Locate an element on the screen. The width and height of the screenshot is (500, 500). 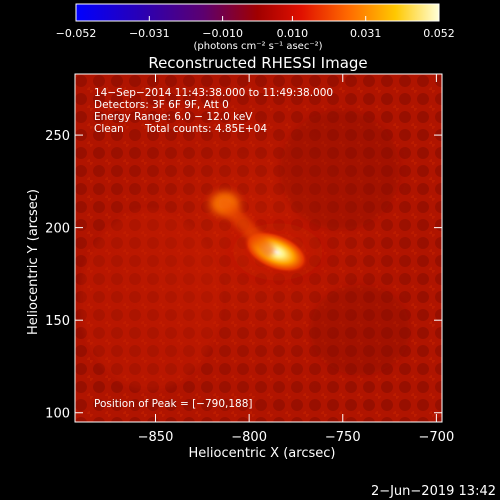
y-tick-label: 250 is located at coordinates (57, 136).